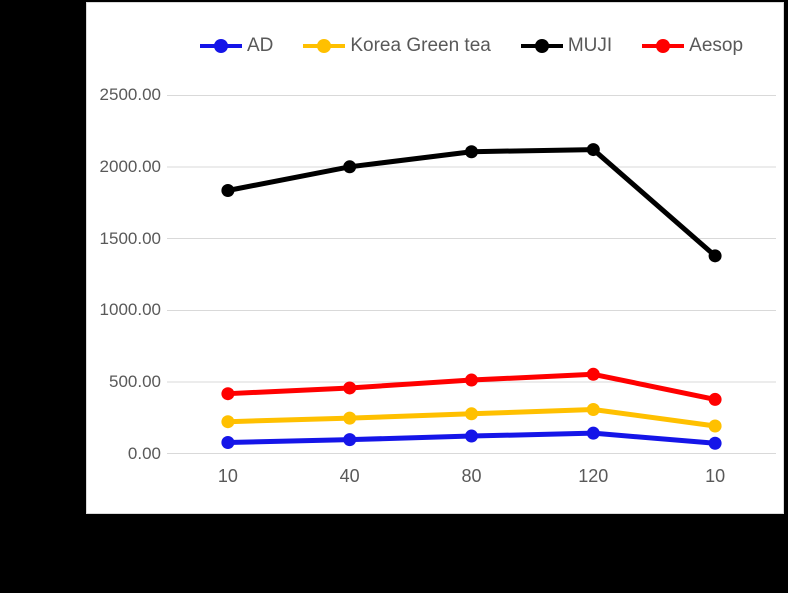 The width and height of the screenshot is (788, 593). Describe the element at coordinates (144, 453) in the screenshot. I see `y-tick-label-0: 0.00` at that location.